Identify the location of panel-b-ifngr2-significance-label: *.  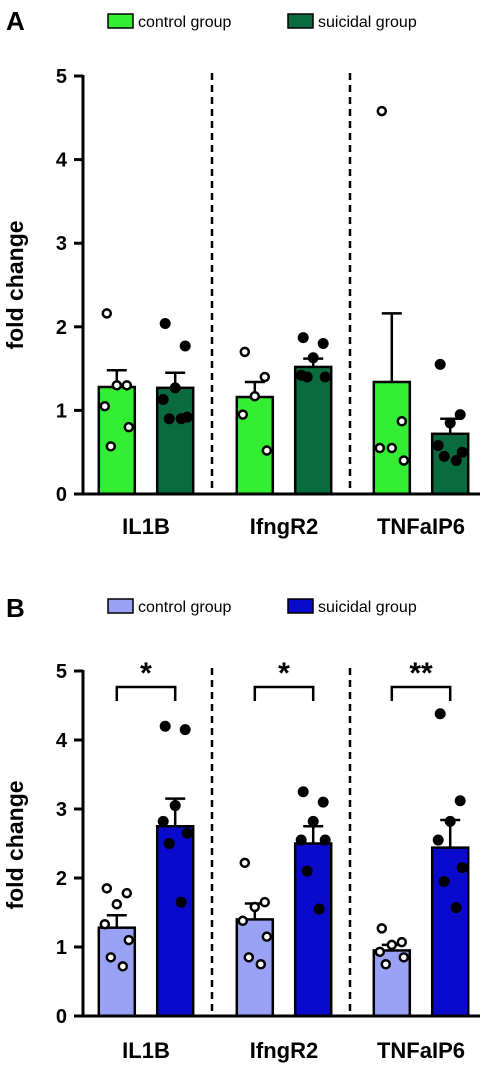
(284, 673).